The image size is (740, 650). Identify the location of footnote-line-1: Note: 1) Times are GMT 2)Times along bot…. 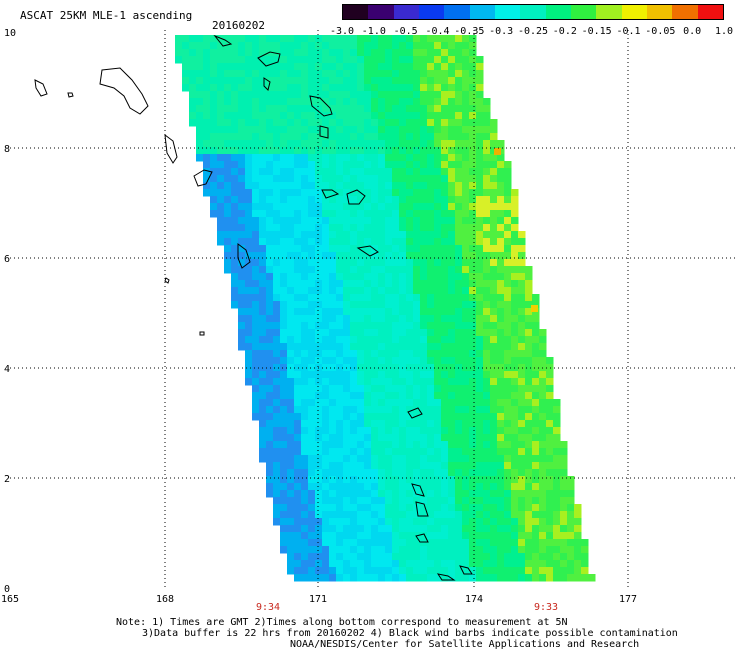
(342, 622).